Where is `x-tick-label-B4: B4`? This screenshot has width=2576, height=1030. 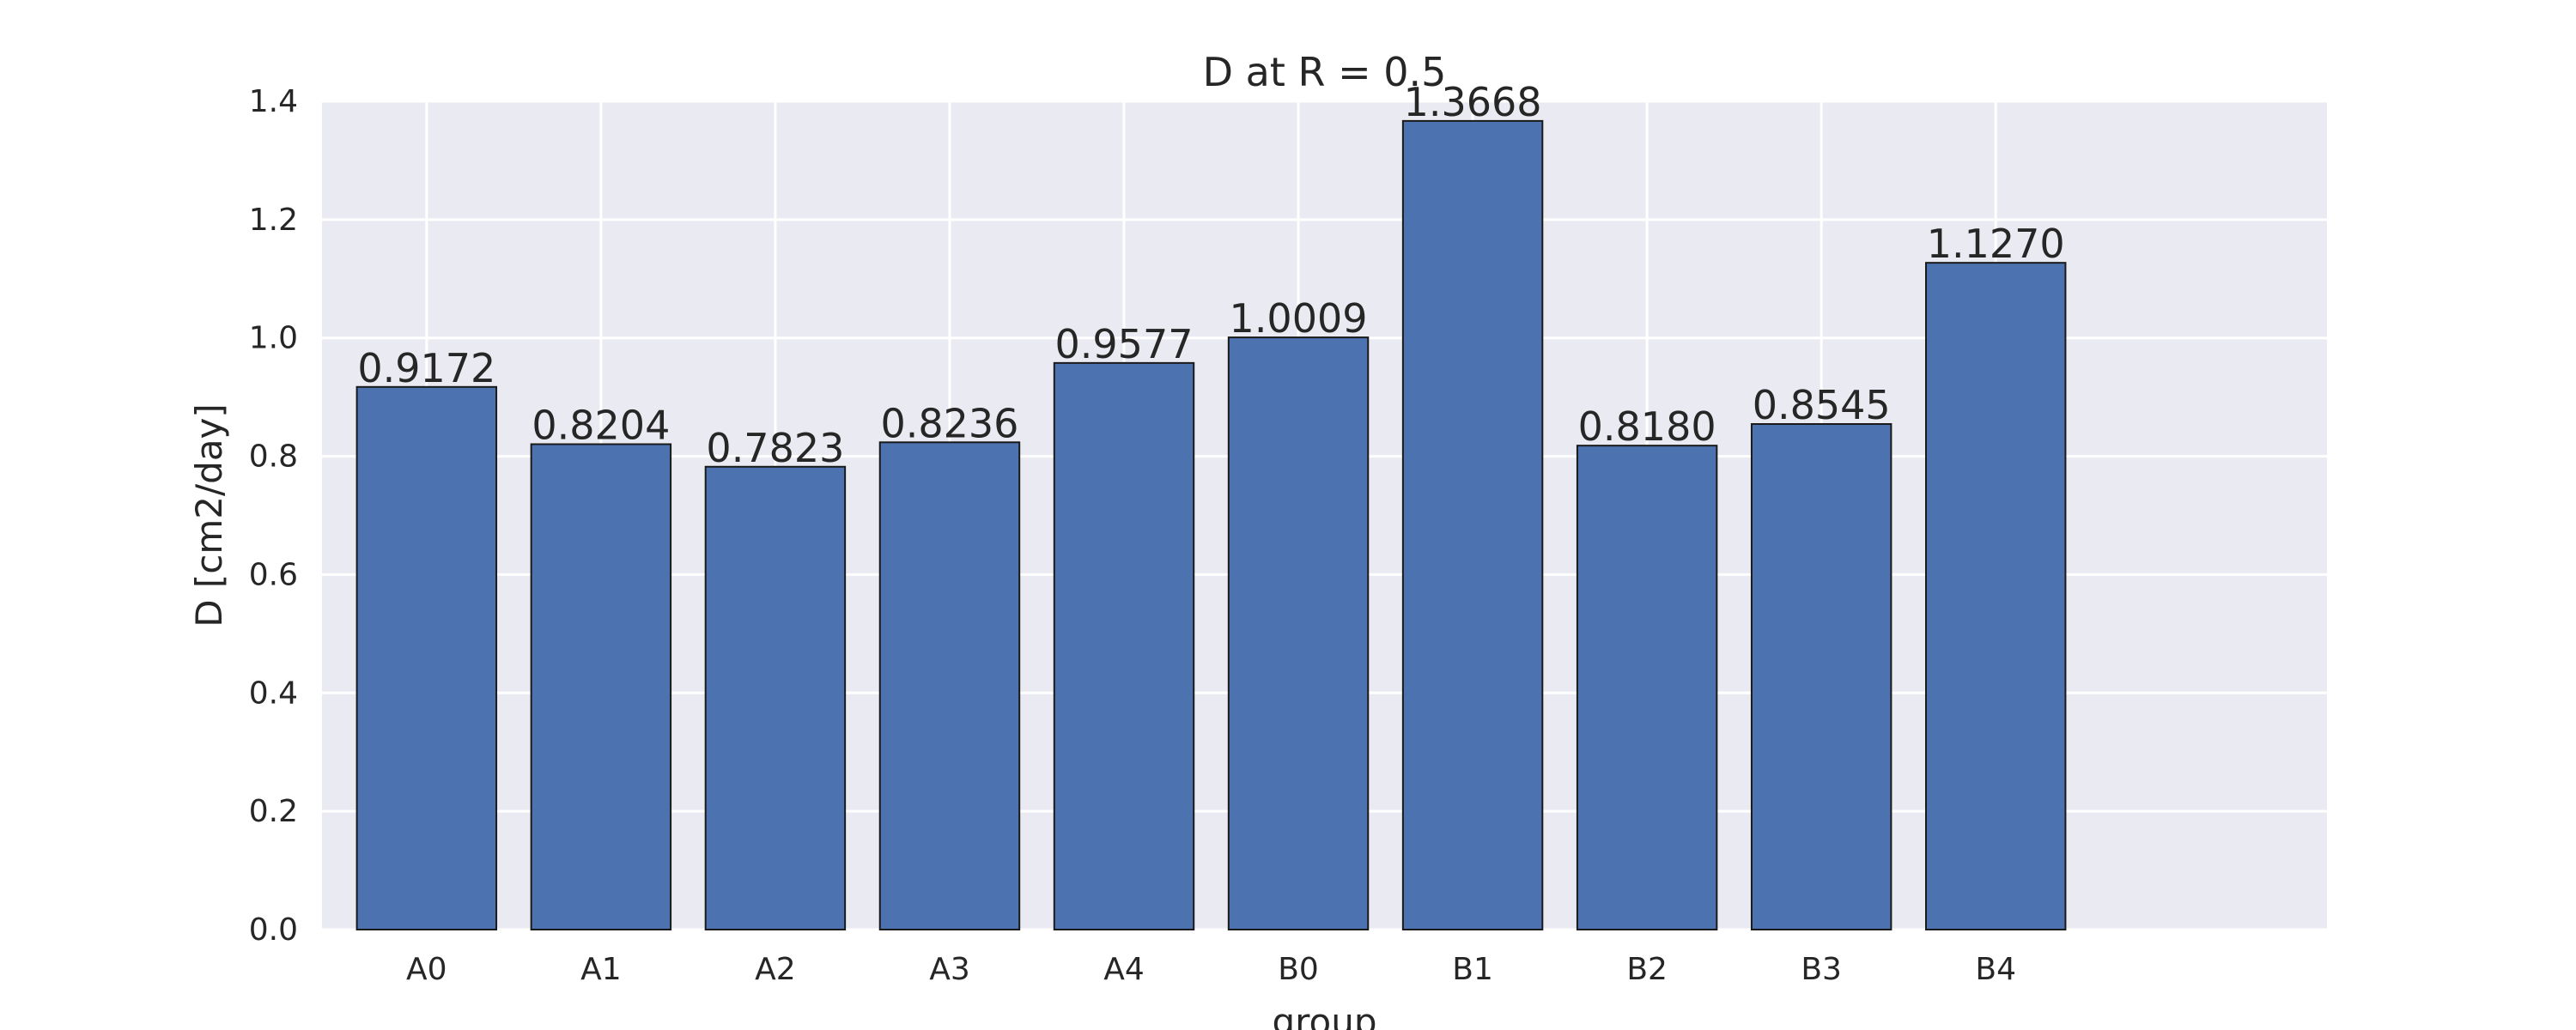
x-tick-label-B4: B4 is located at coordinates (1996, 969).